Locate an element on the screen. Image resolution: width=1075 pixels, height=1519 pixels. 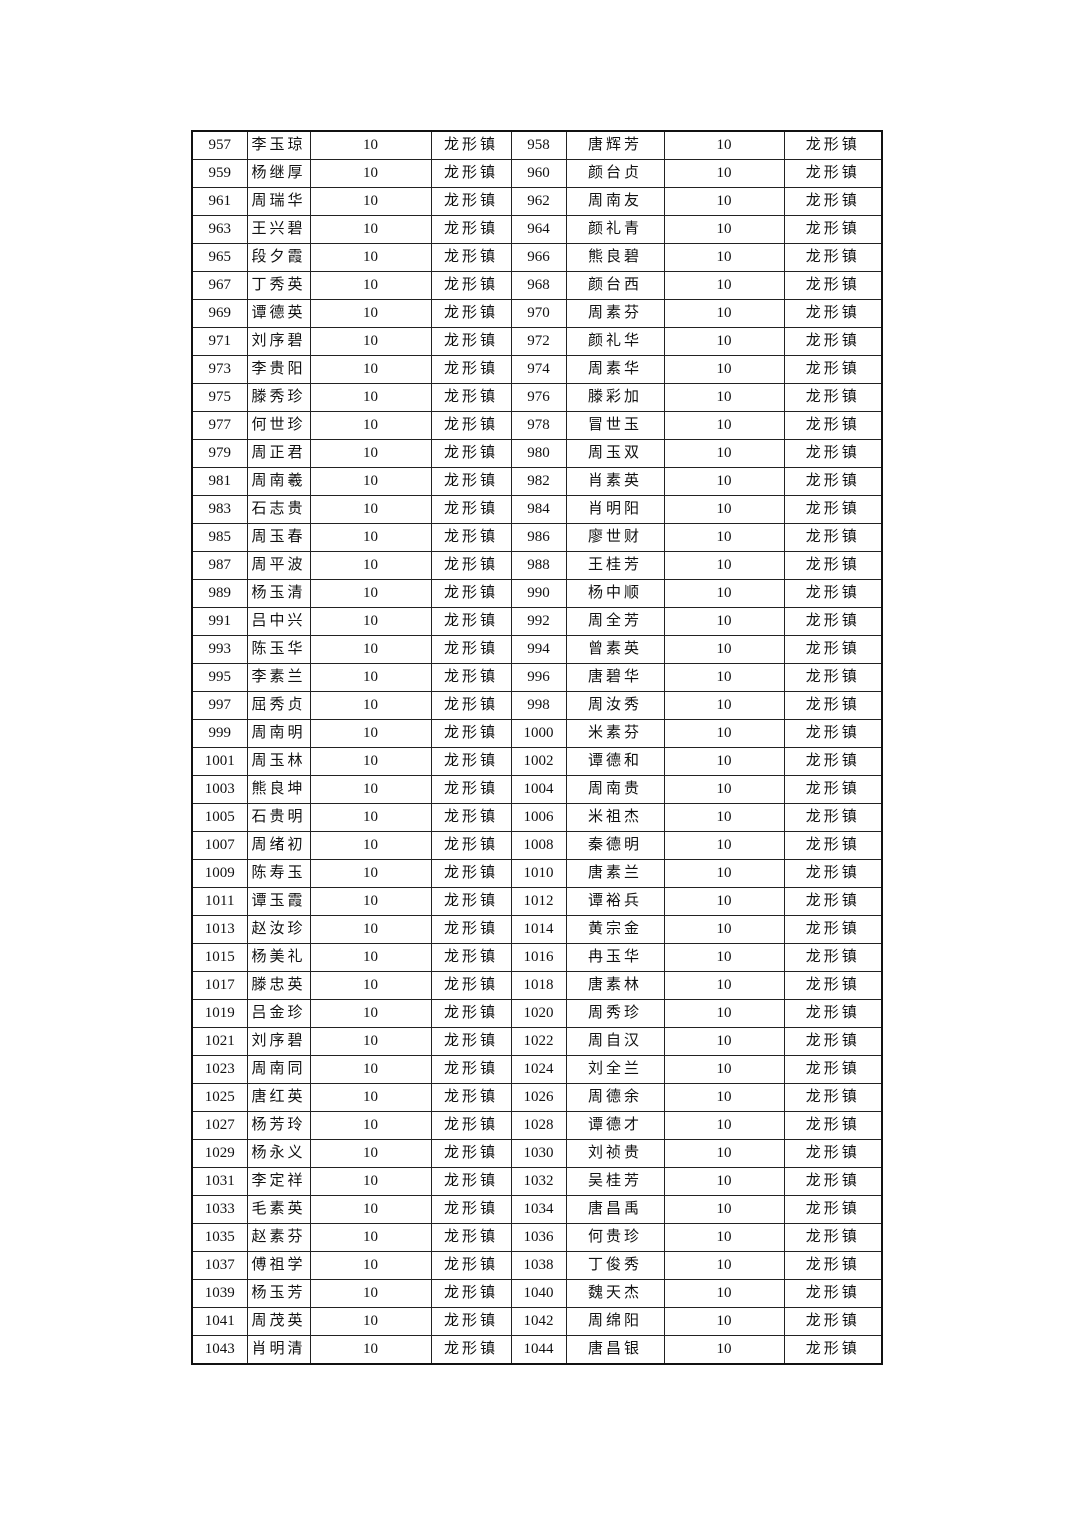
person-name-cell: 李素兰 is located at coordinates (278, 677).